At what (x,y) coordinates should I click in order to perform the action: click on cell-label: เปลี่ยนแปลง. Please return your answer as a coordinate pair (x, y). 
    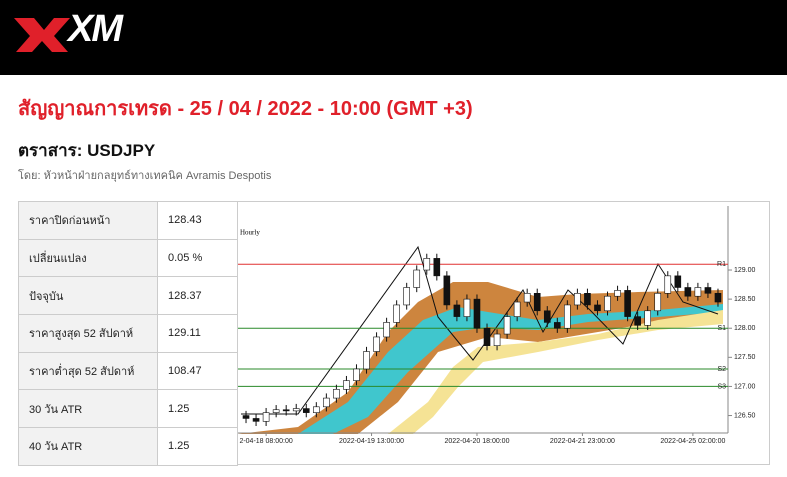
    Looking at the image, I should click on (88, 258).